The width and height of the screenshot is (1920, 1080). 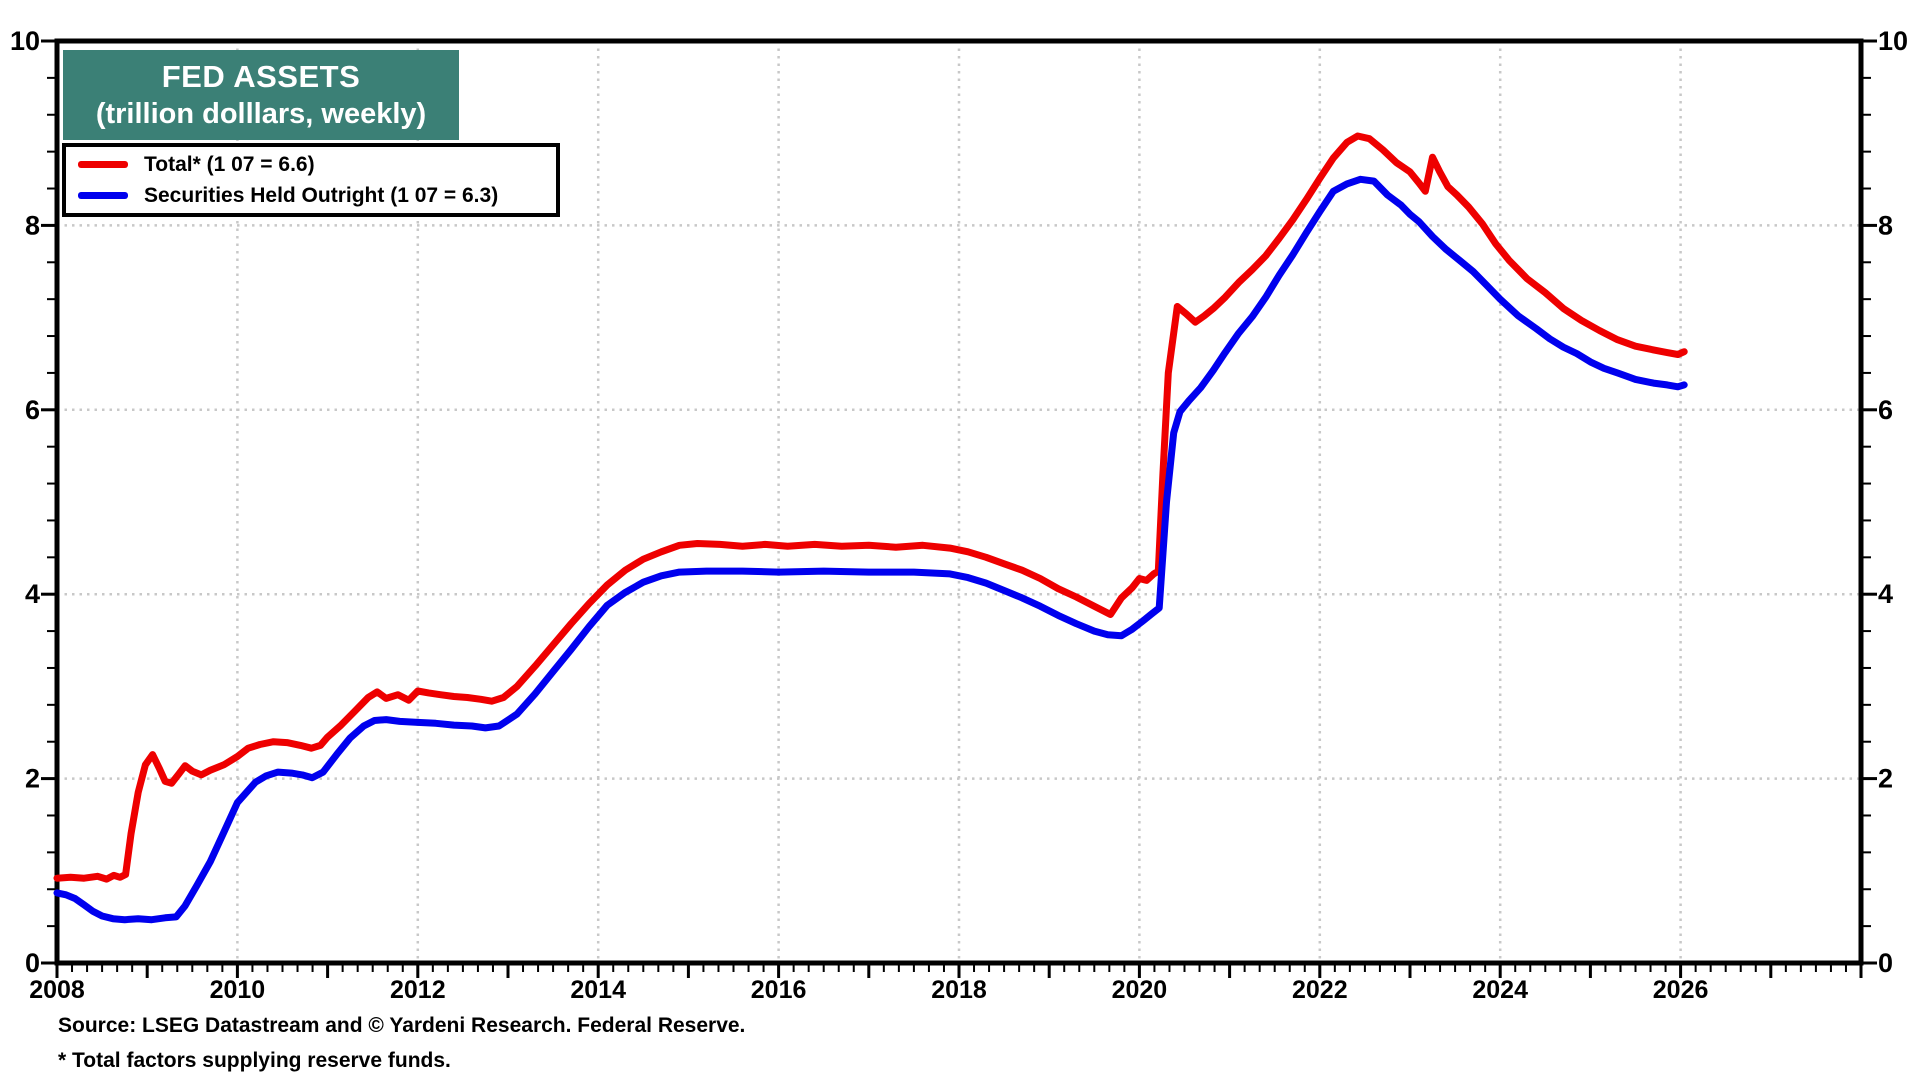 What do you see at coordinates (779, 990) in the screenshot?
I see `x-axis-label-2016: 2016` at bounding box center [779, 990].